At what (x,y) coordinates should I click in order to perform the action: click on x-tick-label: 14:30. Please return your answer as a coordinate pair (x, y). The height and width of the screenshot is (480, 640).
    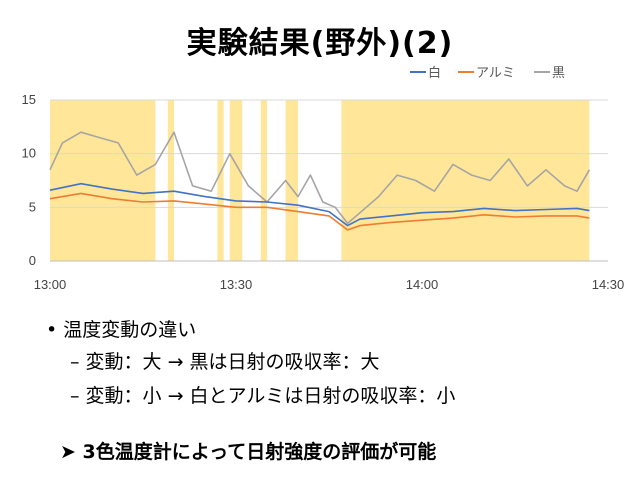
    Looking at the image, I should click on (608, 284).